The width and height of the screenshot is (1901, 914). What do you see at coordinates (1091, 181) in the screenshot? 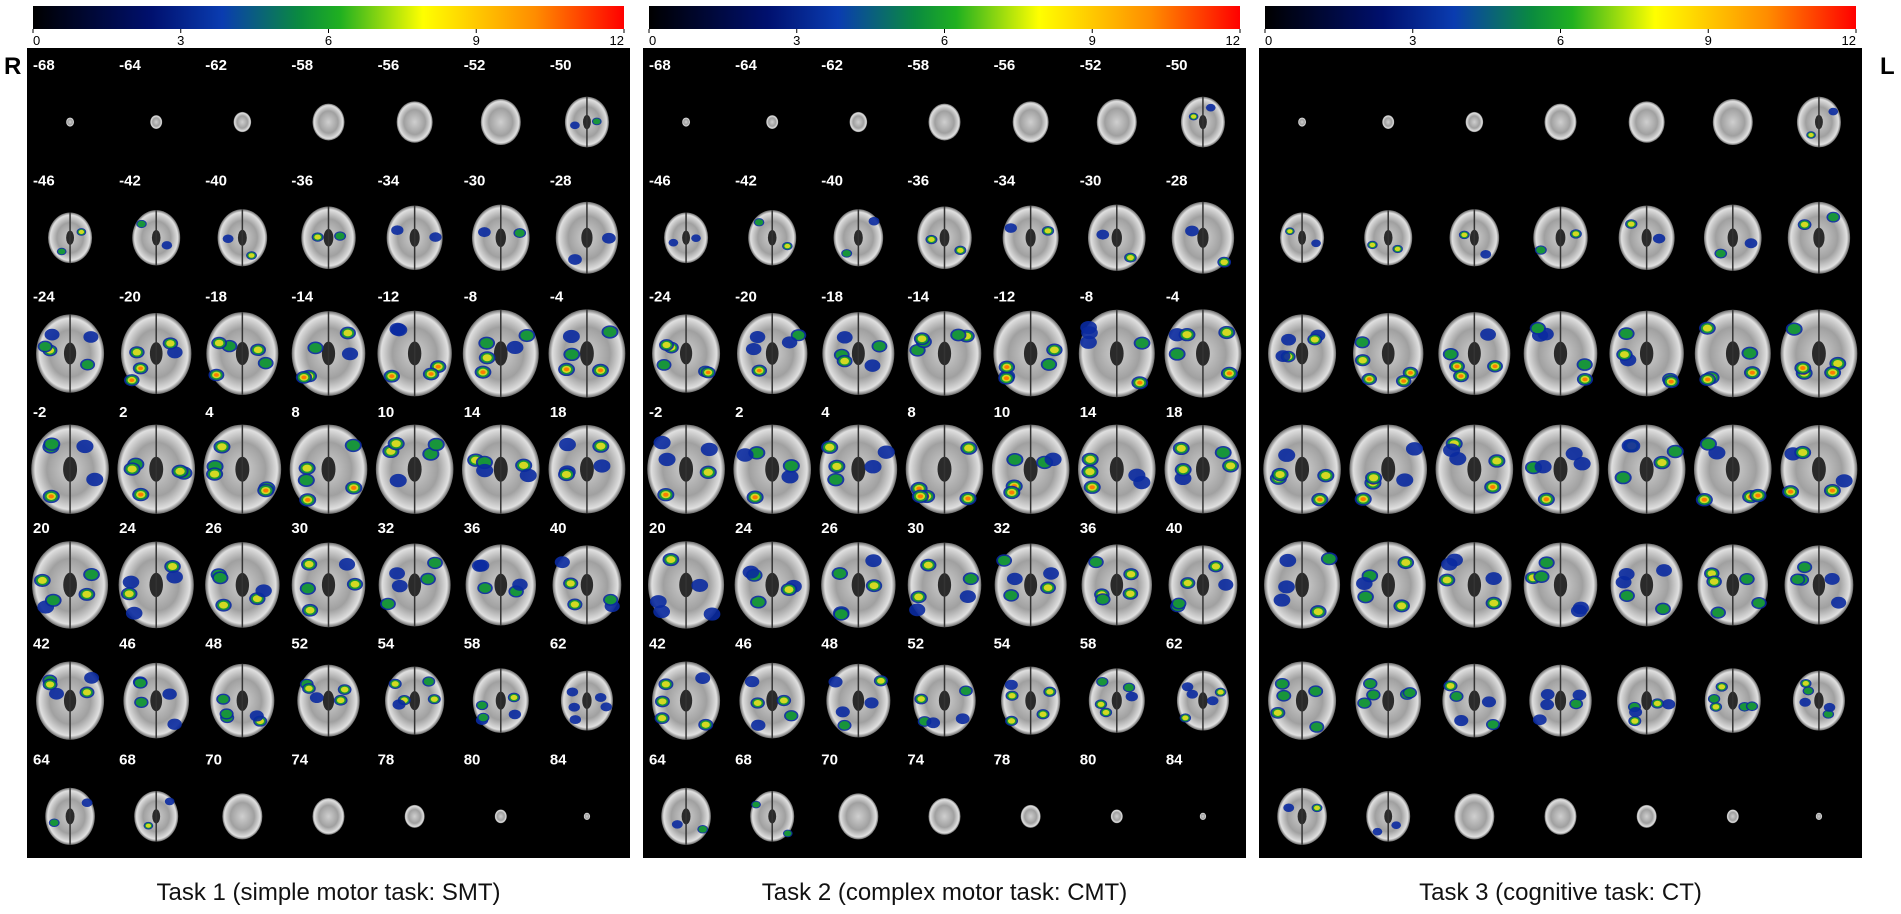
I see `slice-label: -30` at bounding box center [1091, 181].